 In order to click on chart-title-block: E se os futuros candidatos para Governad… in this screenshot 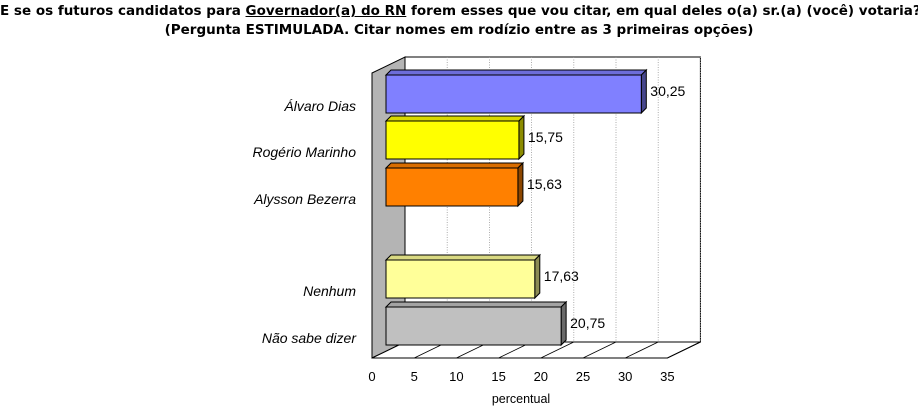, I will do `click(459, 21)`.